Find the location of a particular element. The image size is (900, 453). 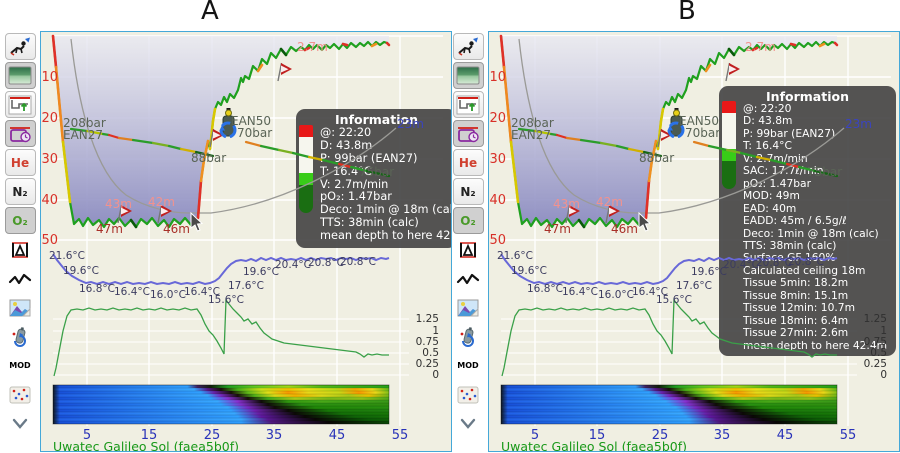

info-row: Tissue 27min: 2.6m is located at coordinates (796, 332).